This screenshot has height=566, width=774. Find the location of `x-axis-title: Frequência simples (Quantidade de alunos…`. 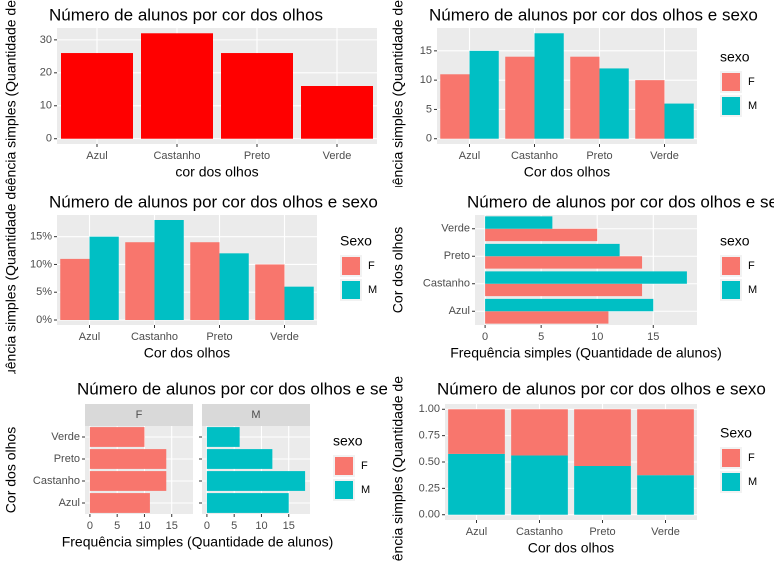

x-axis-title: Frequência simples (Quantidade de alunos… is located at coordinates (586, 353).